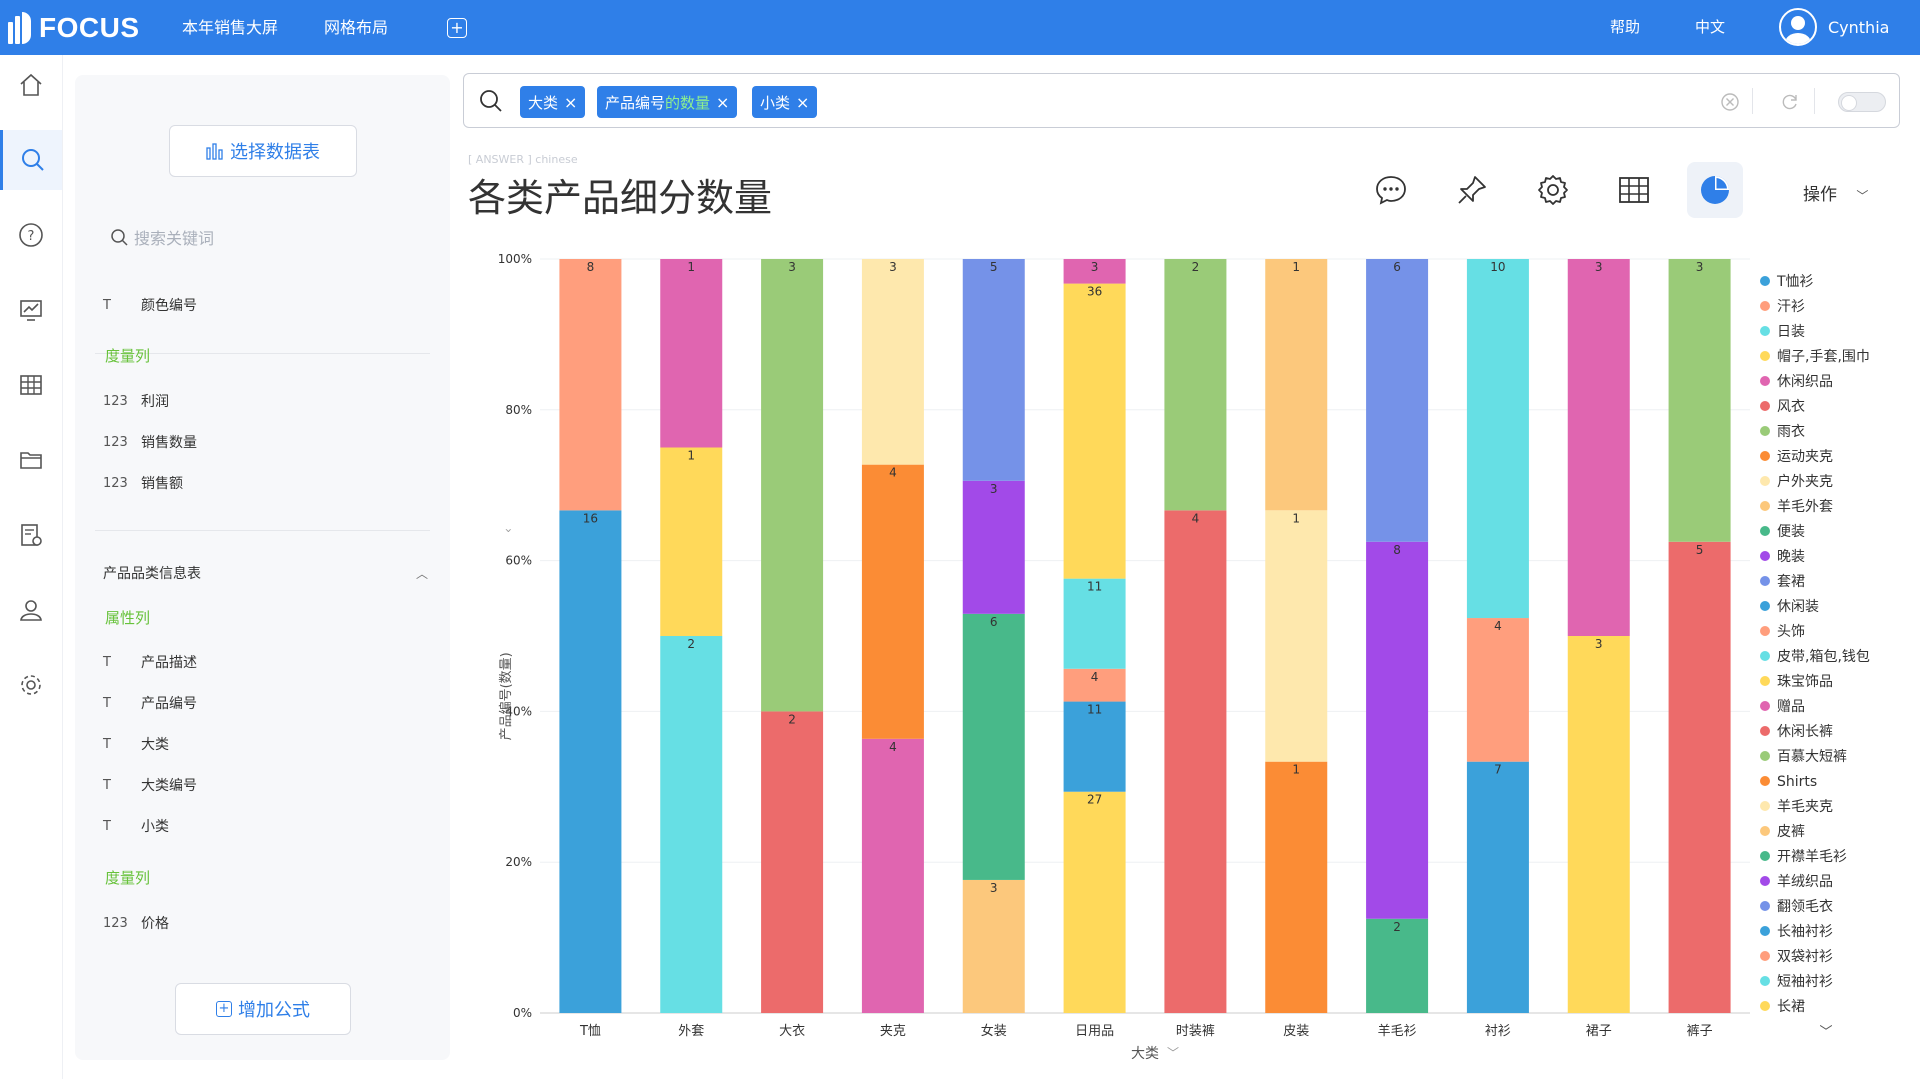  I want to click on legend-label: 休闲长裤, so click(1805, 732).